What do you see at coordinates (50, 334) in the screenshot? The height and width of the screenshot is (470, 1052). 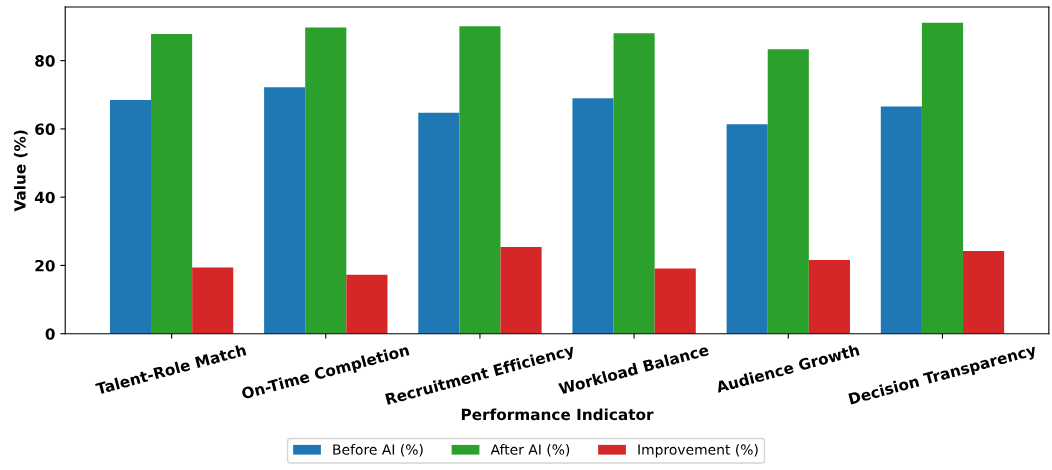 I see `y-tick-label: 0` at bounding box center [50, 334].